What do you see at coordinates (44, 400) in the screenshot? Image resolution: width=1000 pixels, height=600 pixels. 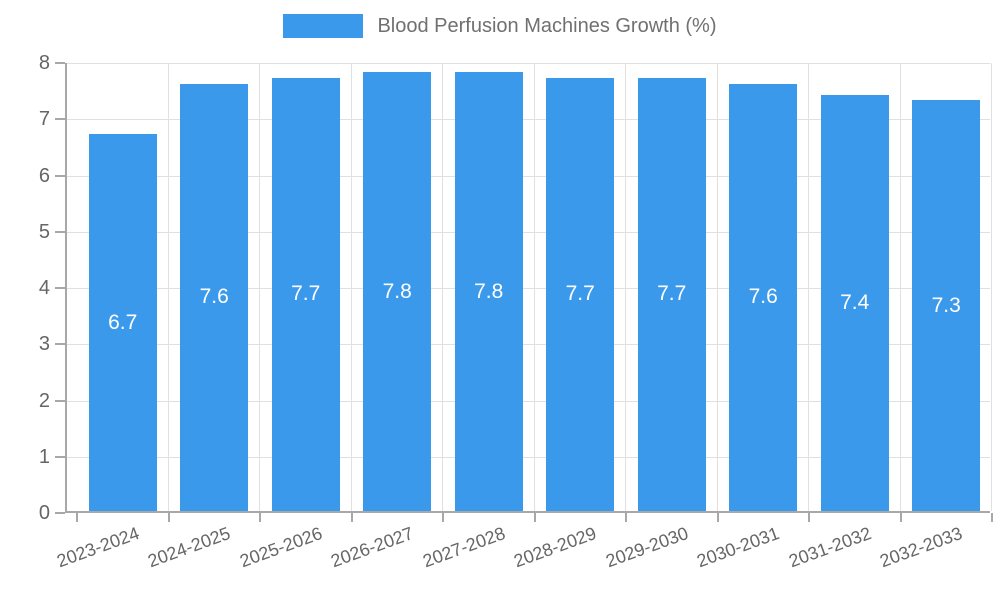 I see `y-tick-label: 2` at bounding box center [44, 400].